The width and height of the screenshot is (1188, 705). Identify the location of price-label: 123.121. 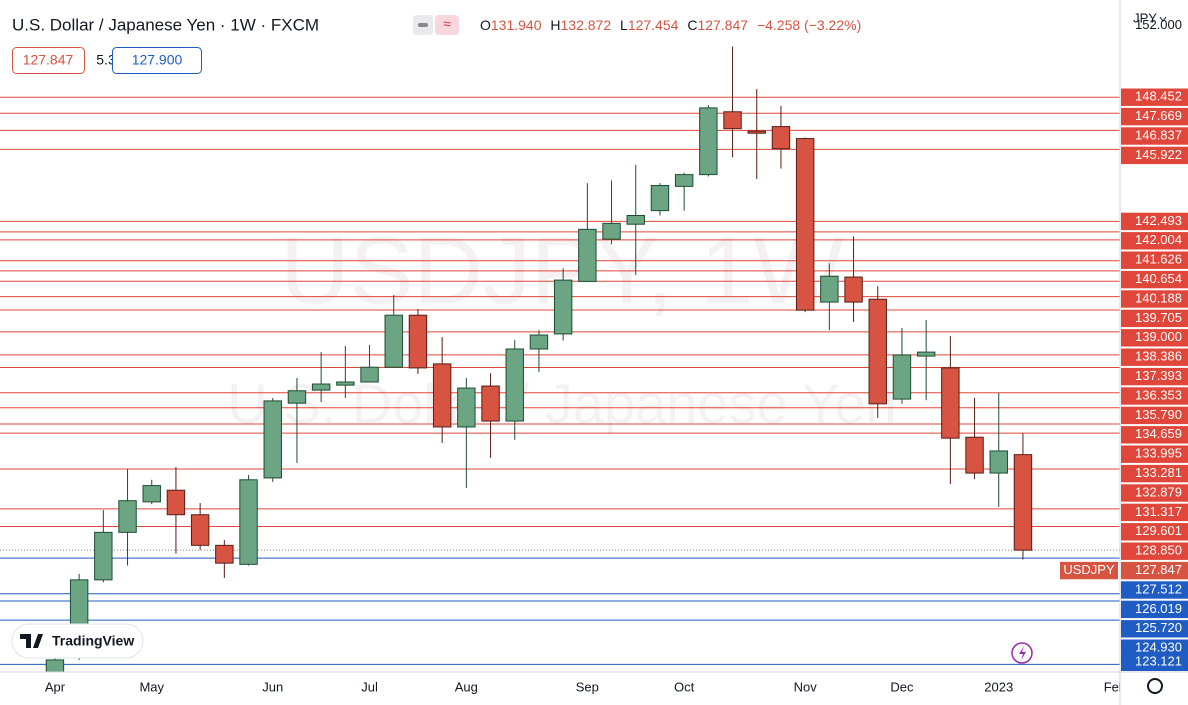
(1158, 661).